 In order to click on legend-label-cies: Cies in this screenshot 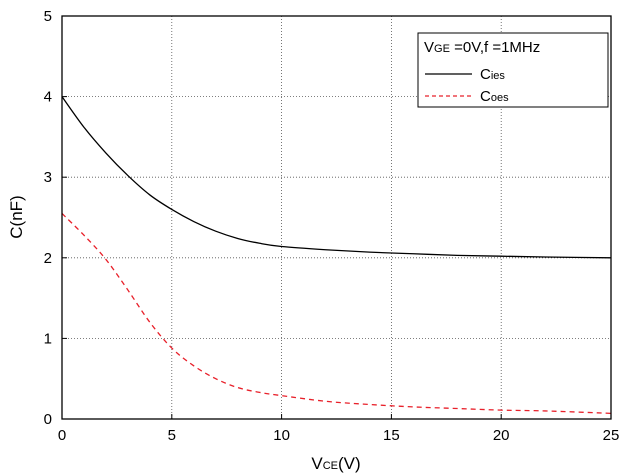, I will do `click(492, 74)`.